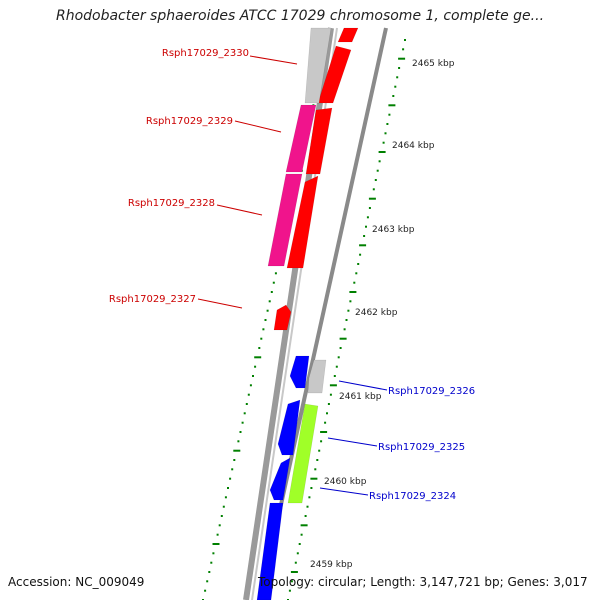  Describe the element at coordinates (282, 317) in the screenshot. I see `gene-rsph2327` at that location.